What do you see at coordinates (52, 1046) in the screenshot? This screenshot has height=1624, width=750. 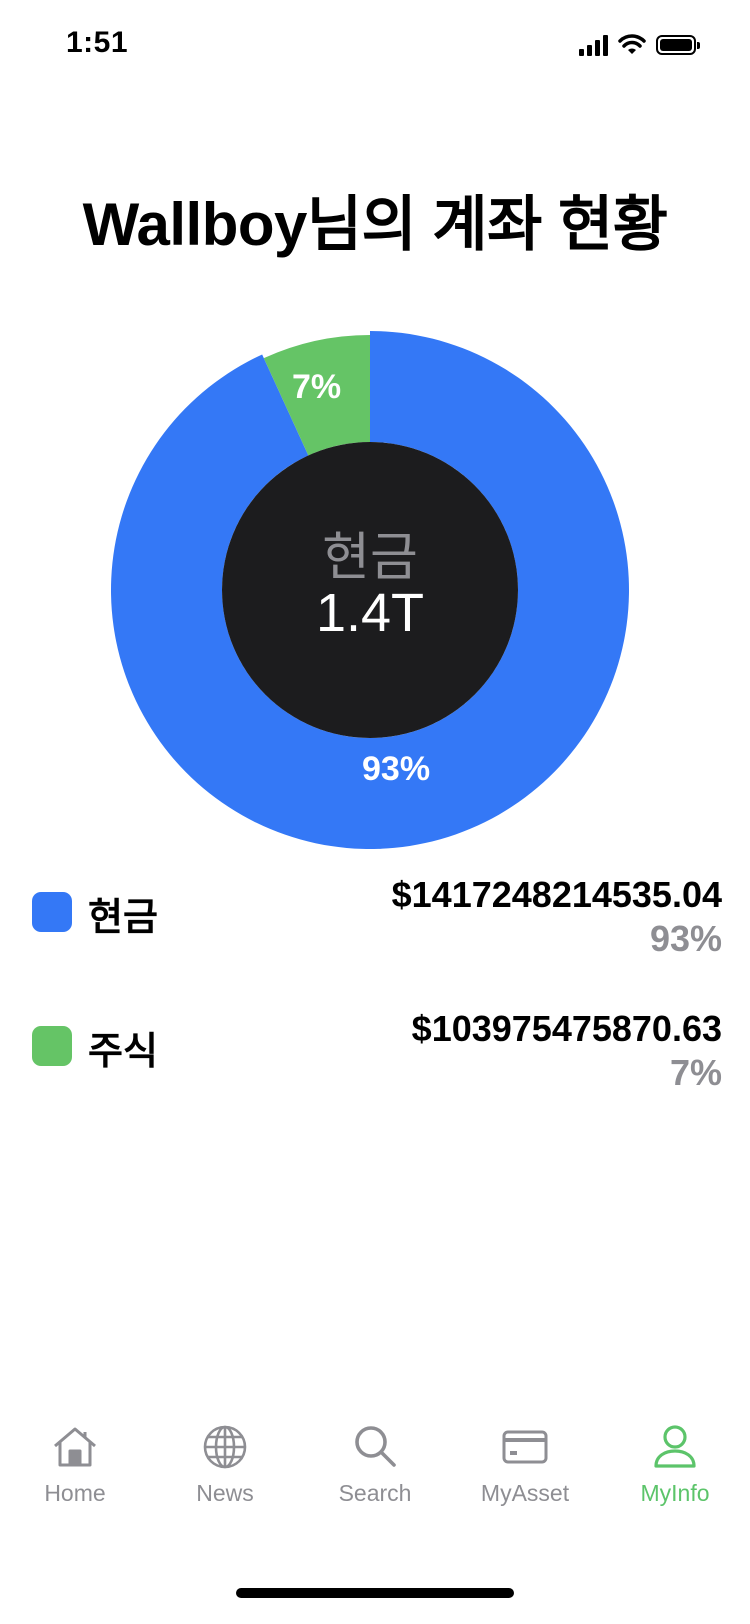 I see `legend-swatch-stock` at bounding box center [52, 1046].